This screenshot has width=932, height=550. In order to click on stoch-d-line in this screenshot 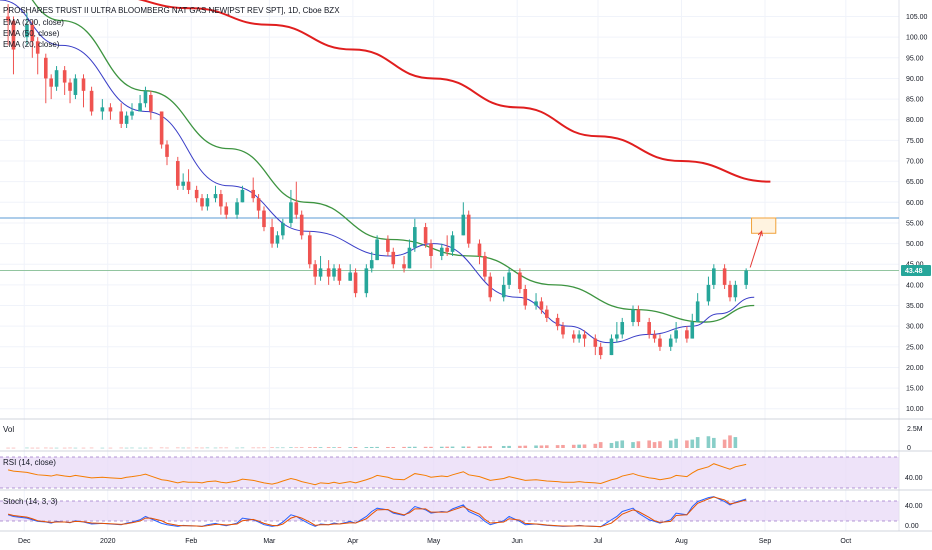, I will do `click(377, 512)`.